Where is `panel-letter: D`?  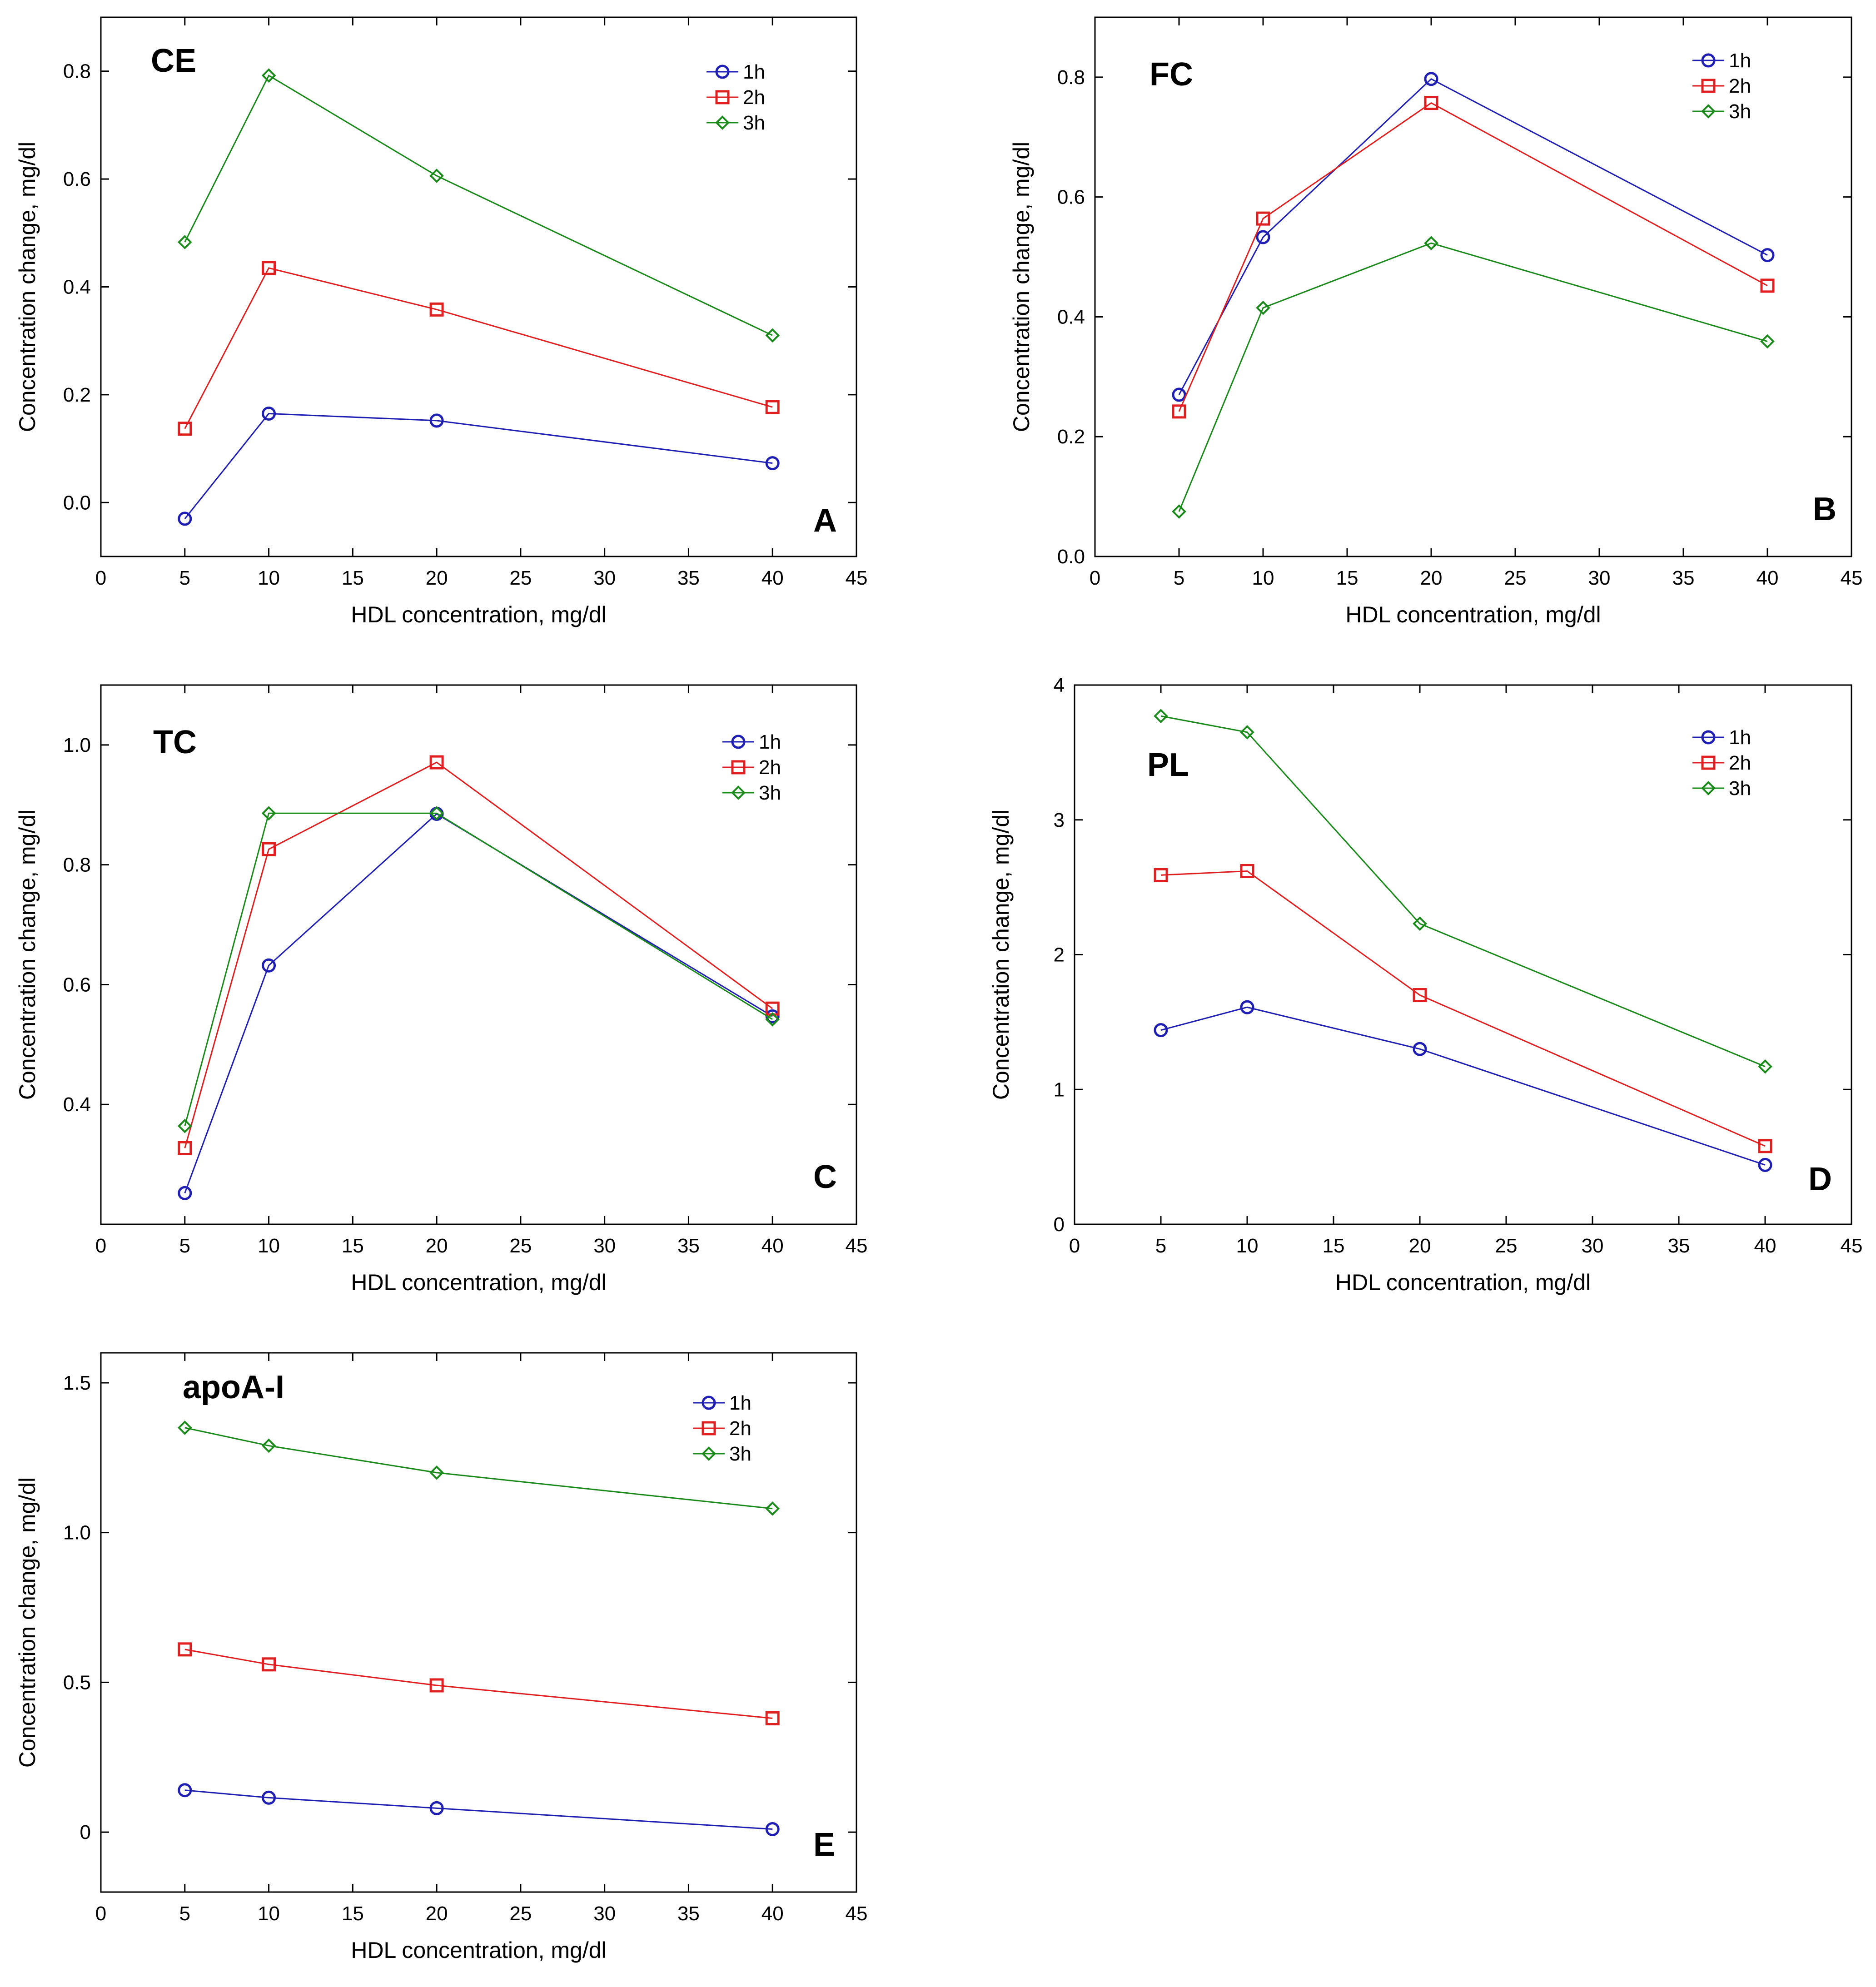
panel-letter: D is located at coordinates (1820, 1179).